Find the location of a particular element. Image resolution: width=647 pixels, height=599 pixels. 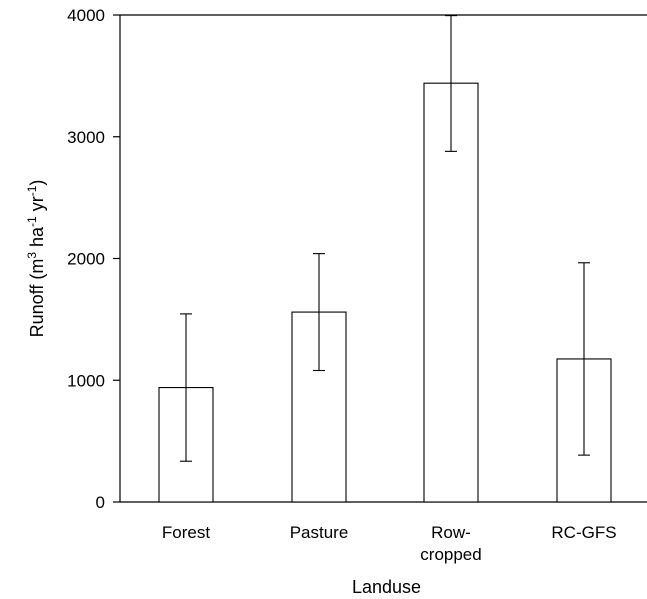

y-axis-title-mid-1: ha is located at coordinates (37, 239).